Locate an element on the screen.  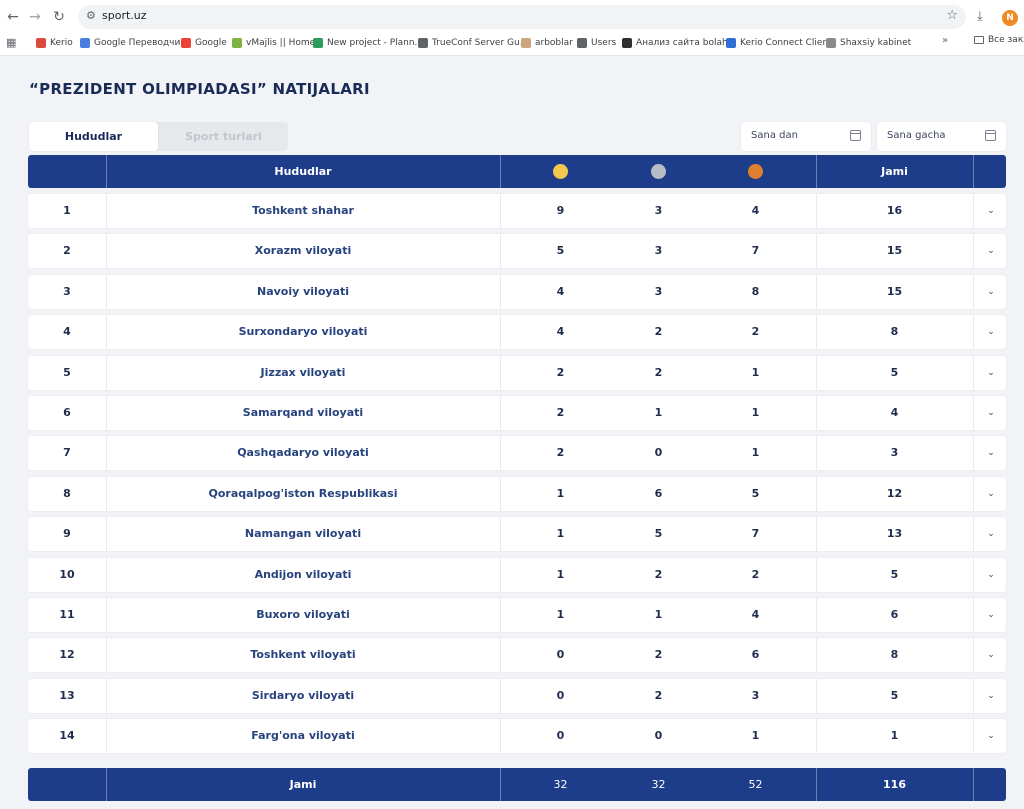
bookmark-label: arboblar is located at coordinates (554, 43).